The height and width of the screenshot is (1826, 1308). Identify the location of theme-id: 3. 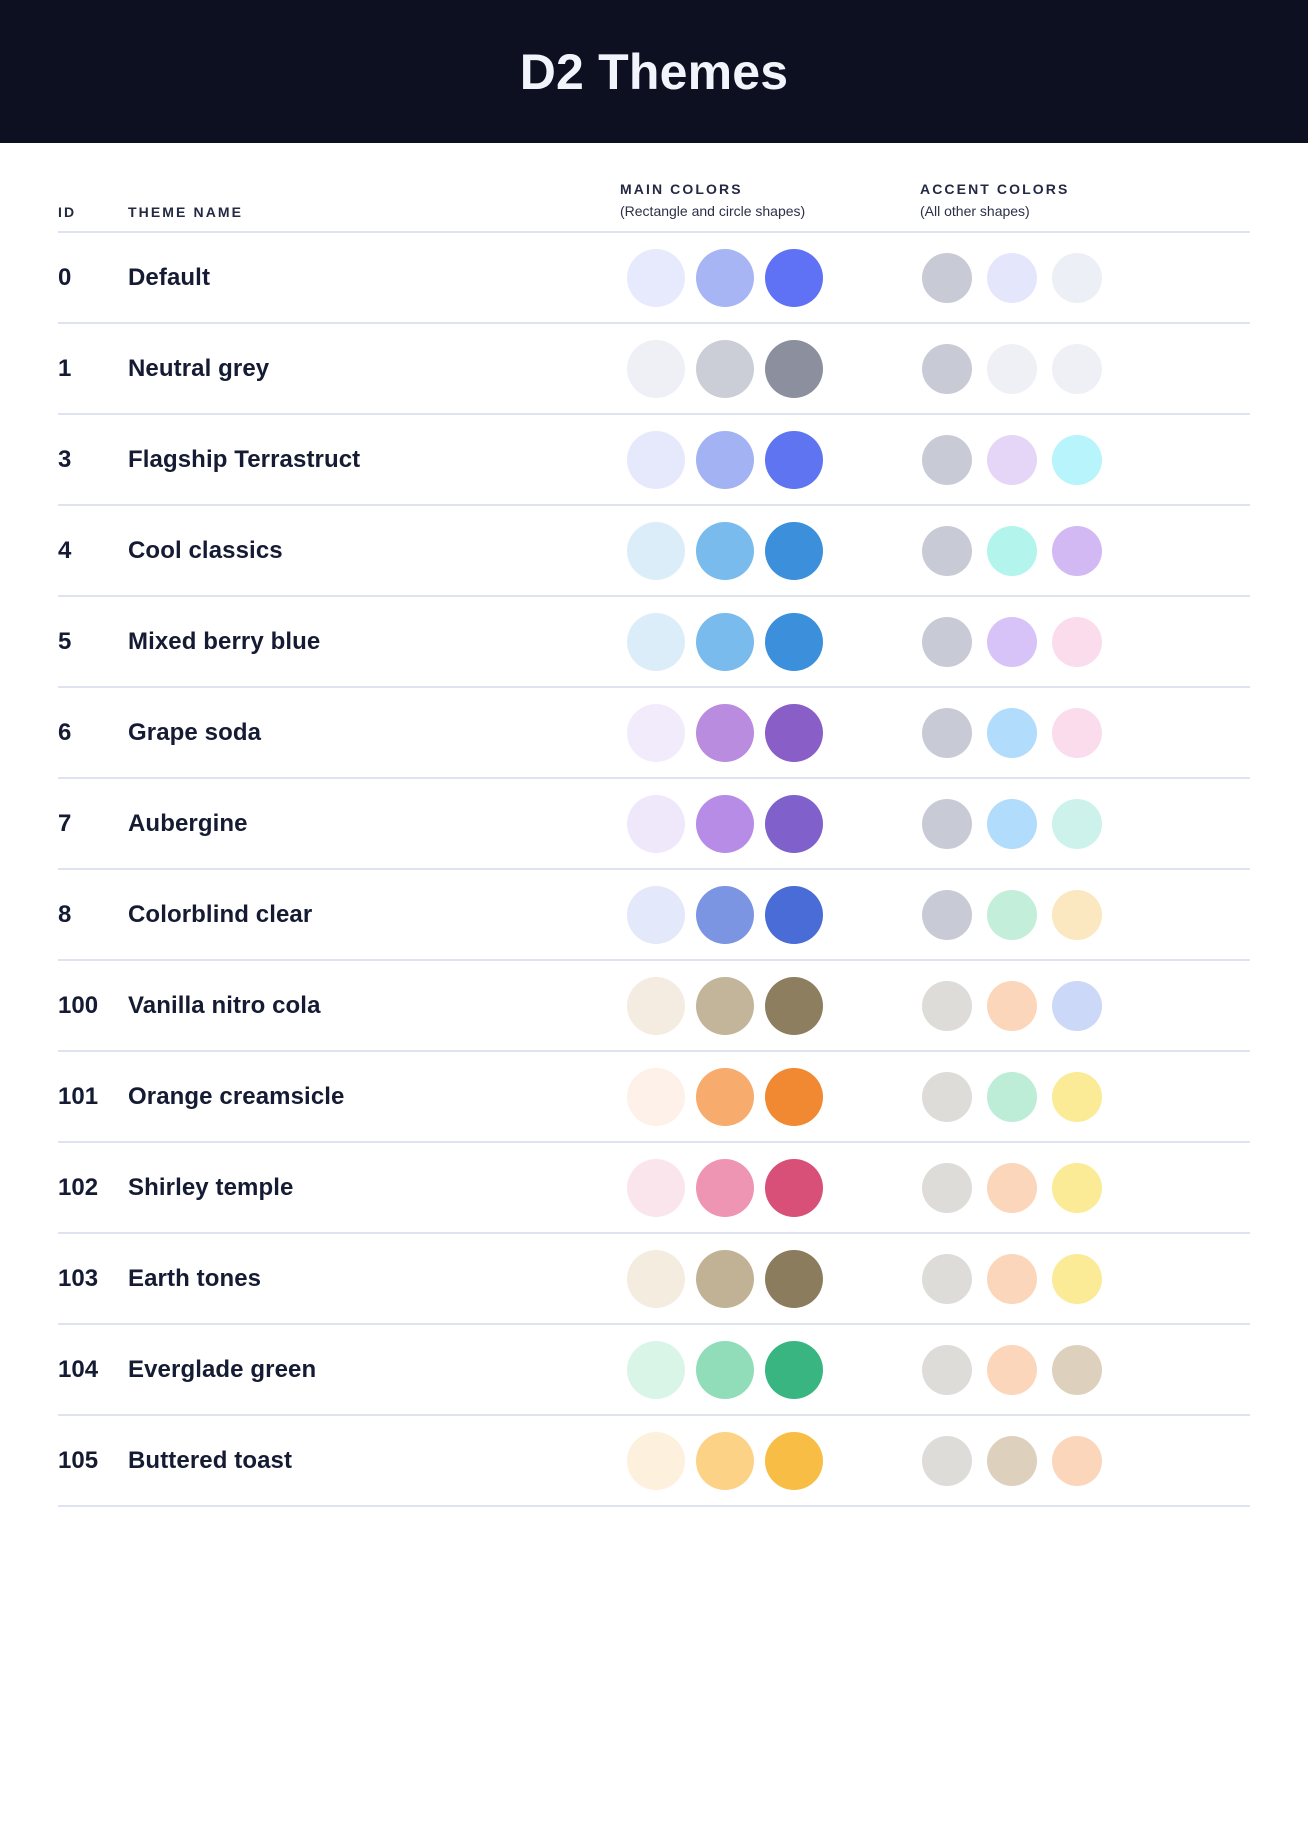
(65, 459).